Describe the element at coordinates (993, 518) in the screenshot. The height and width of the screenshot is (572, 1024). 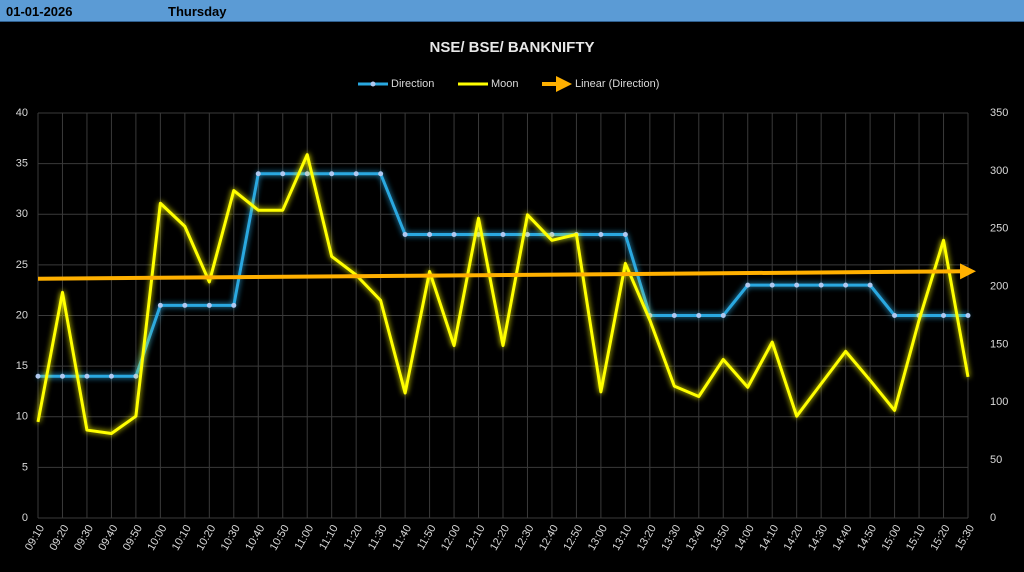
I see `y2-tick-label: 0` at that location.